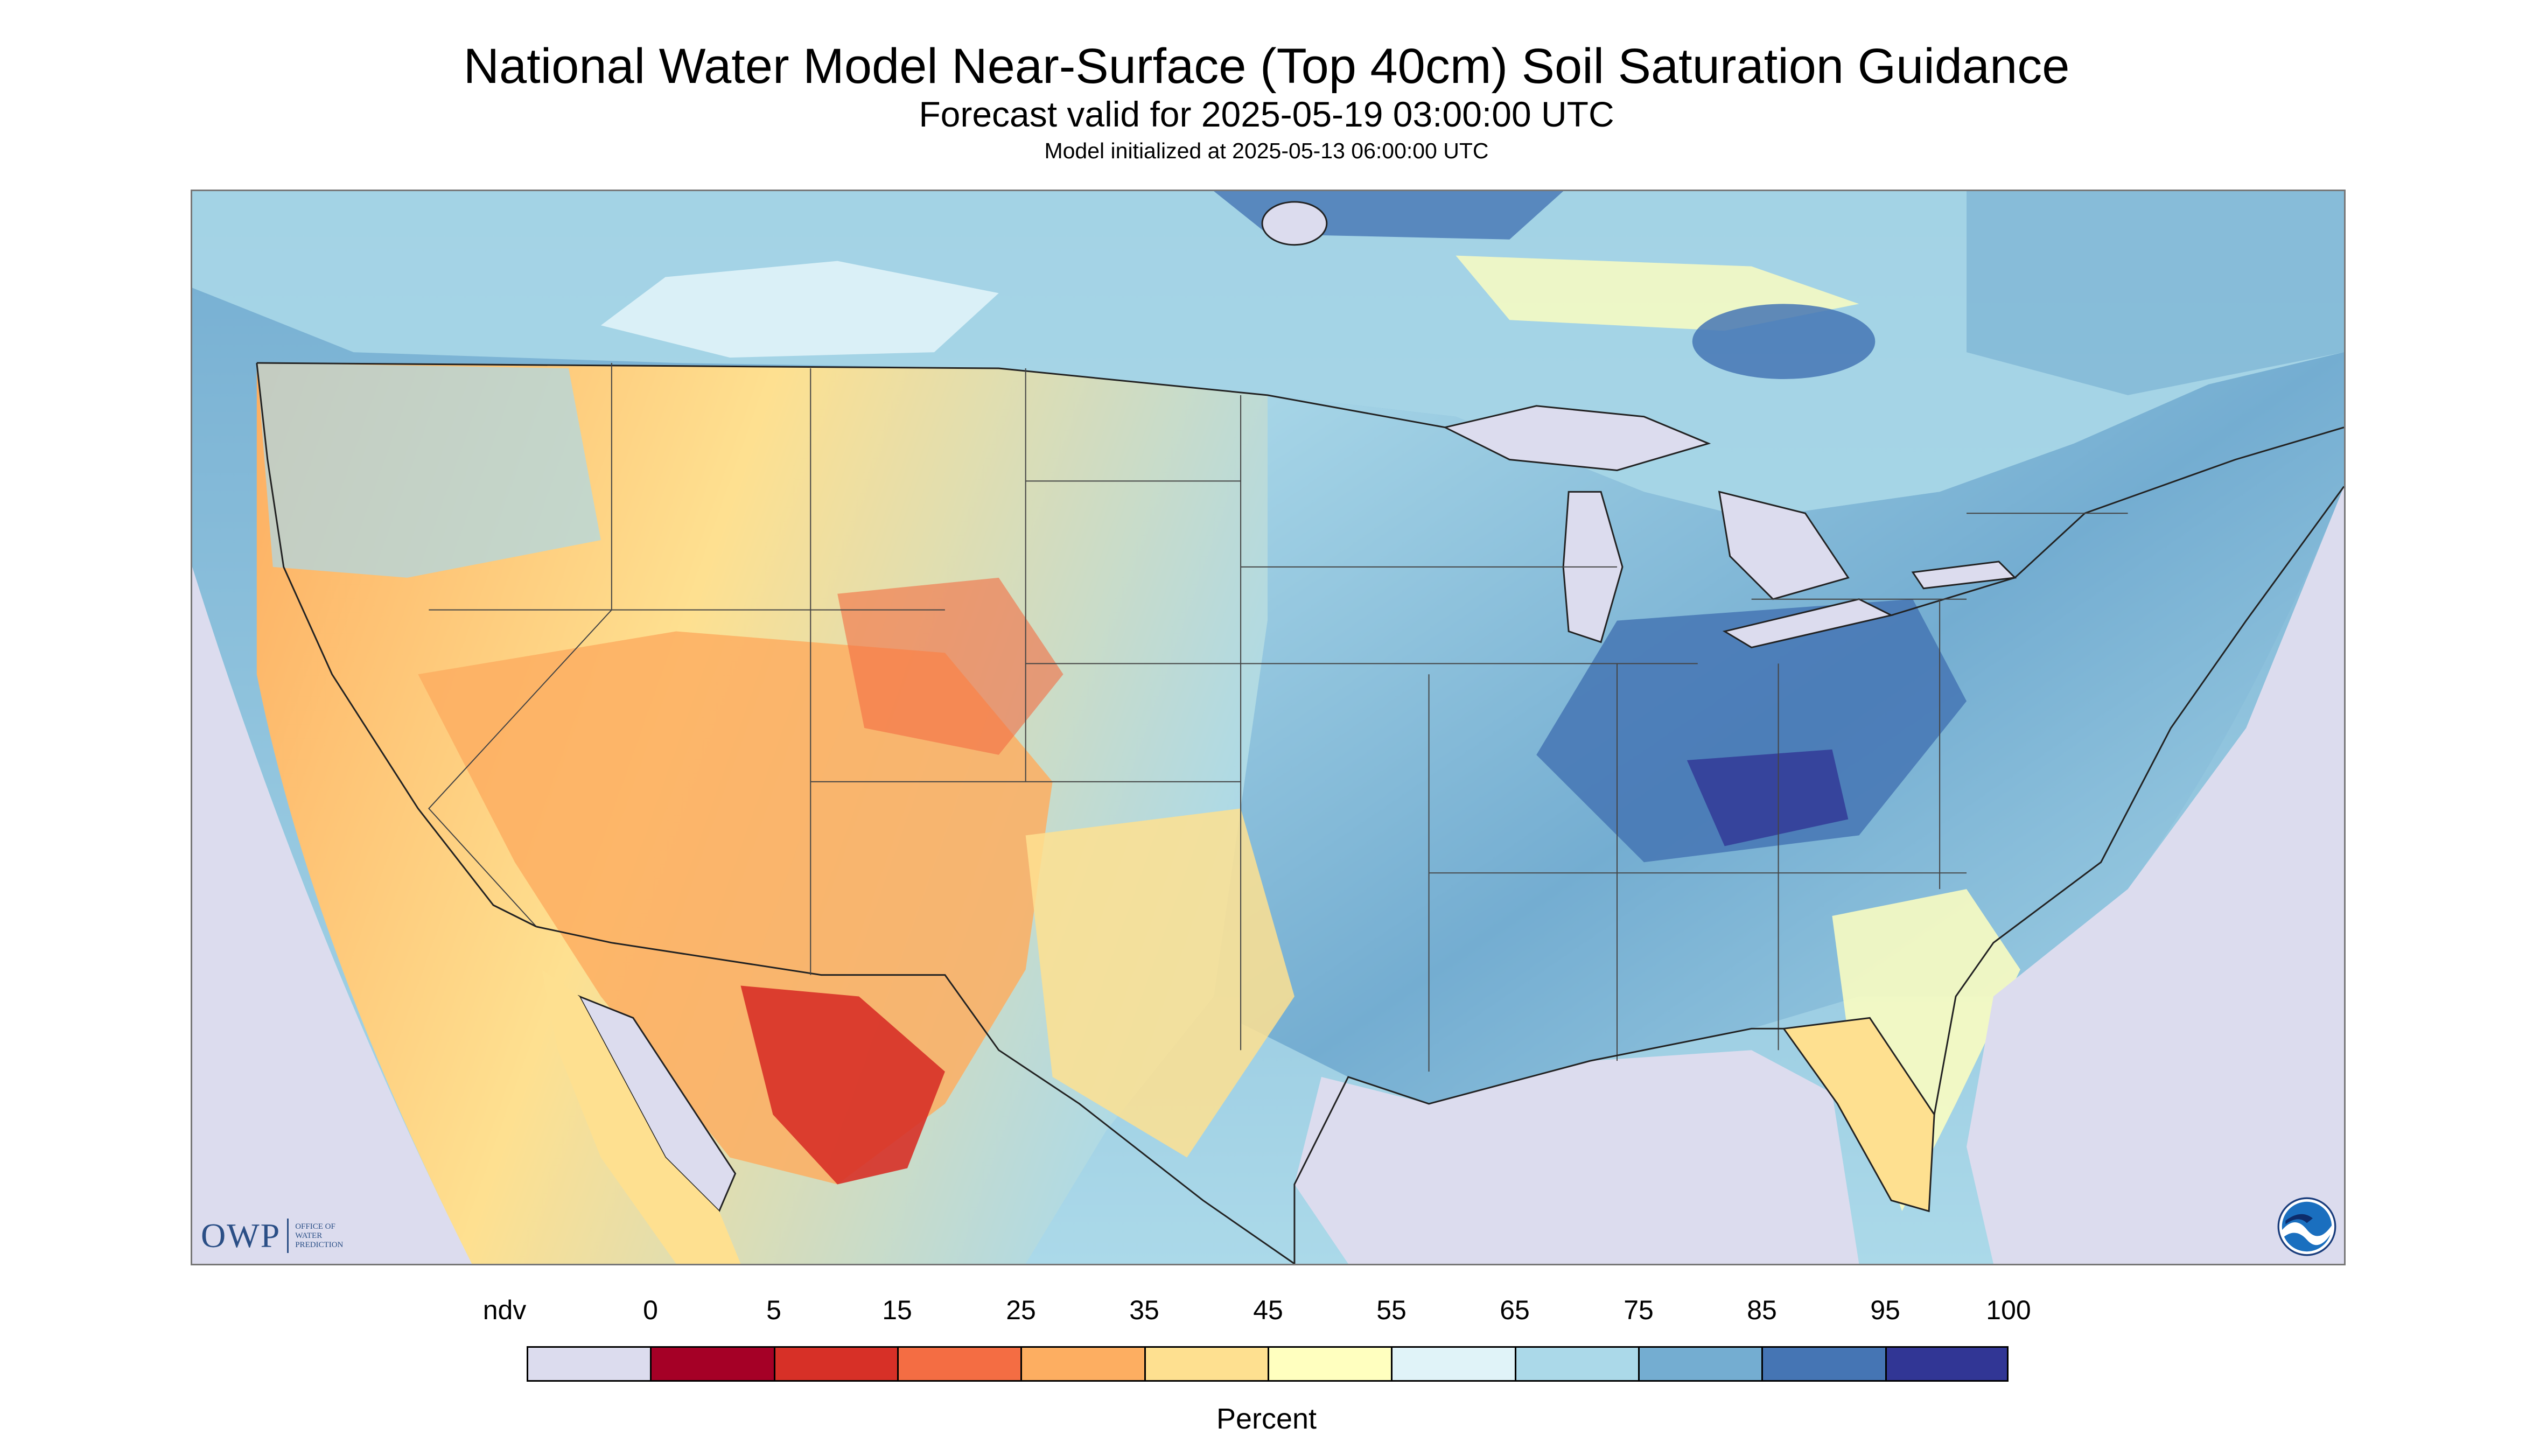  I want to click on legend-label: 45, so click(1268, 1310).